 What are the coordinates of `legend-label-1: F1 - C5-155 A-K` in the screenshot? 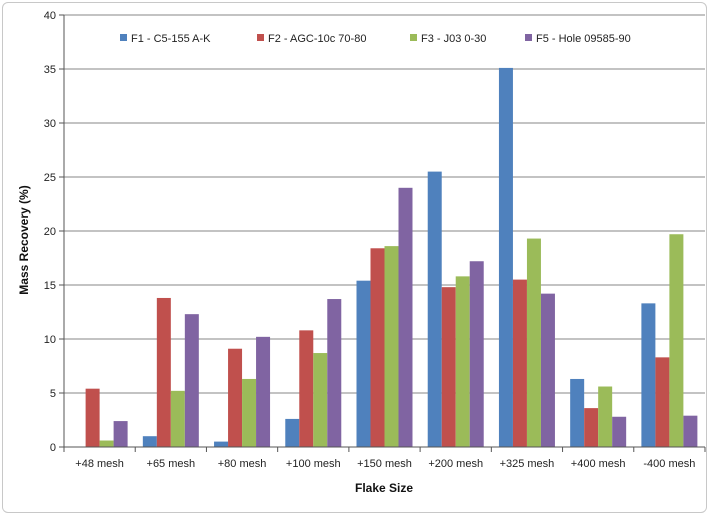 It's located at (171, 39).